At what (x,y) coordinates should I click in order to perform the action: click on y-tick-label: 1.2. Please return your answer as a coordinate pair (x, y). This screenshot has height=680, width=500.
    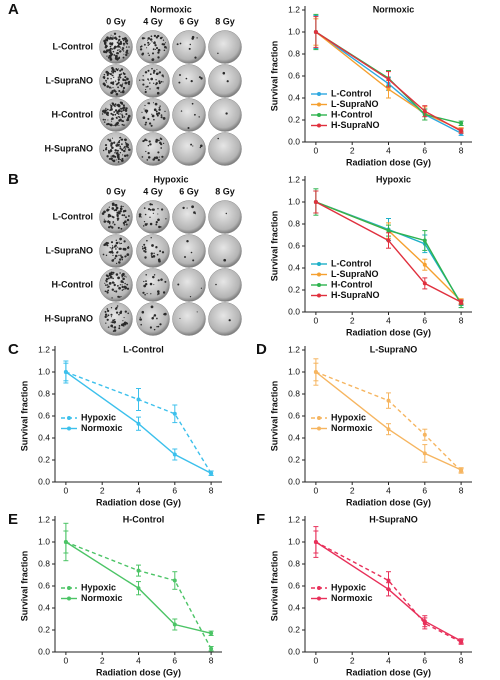
    Looking at the image, I should click on (44, 349).